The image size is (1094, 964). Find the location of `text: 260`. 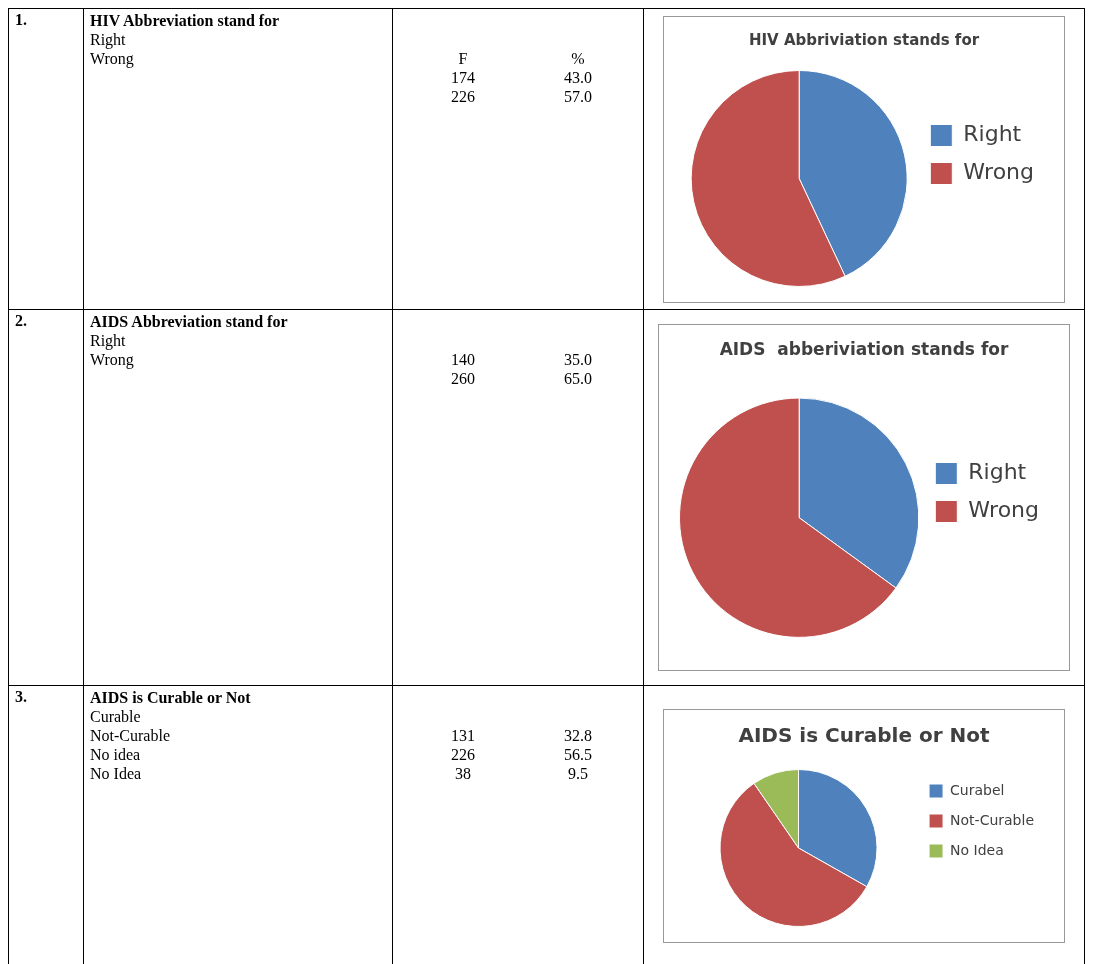

text: 260 is located at coordinates (463, 378).